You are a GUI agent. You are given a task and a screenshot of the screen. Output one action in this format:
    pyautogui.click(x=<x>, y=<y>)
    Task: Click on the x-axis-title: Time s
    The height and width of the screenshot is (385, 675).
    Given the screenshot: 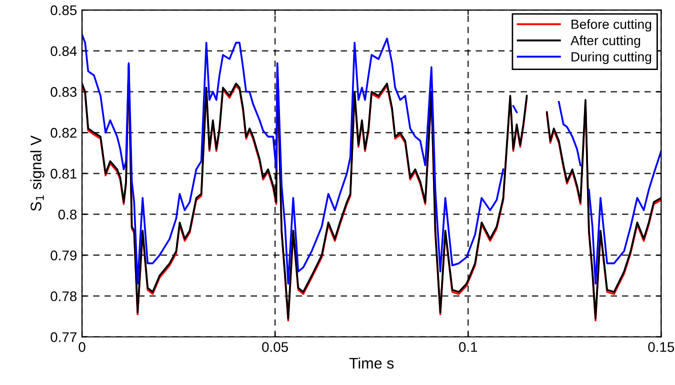 What is the action you would take?
    pyautogui.click(x=371, y=363)
    